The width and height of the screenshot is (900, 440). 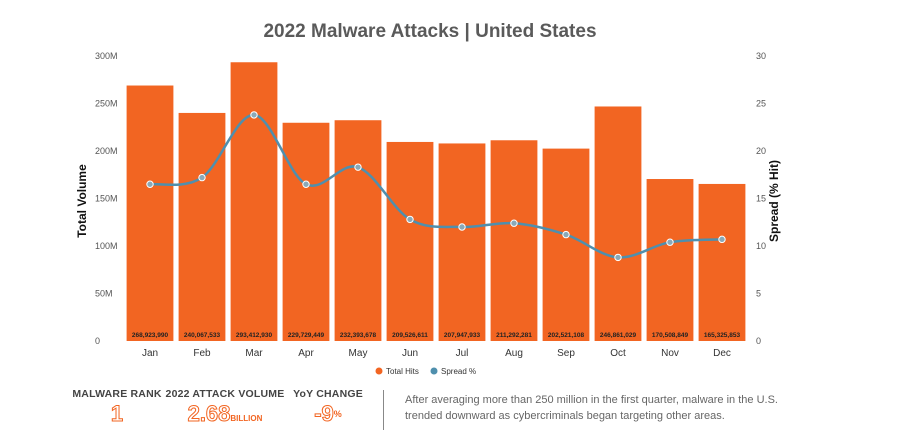 I want to click on legend-label-spread: Spread %, so click(x=458, y=371).